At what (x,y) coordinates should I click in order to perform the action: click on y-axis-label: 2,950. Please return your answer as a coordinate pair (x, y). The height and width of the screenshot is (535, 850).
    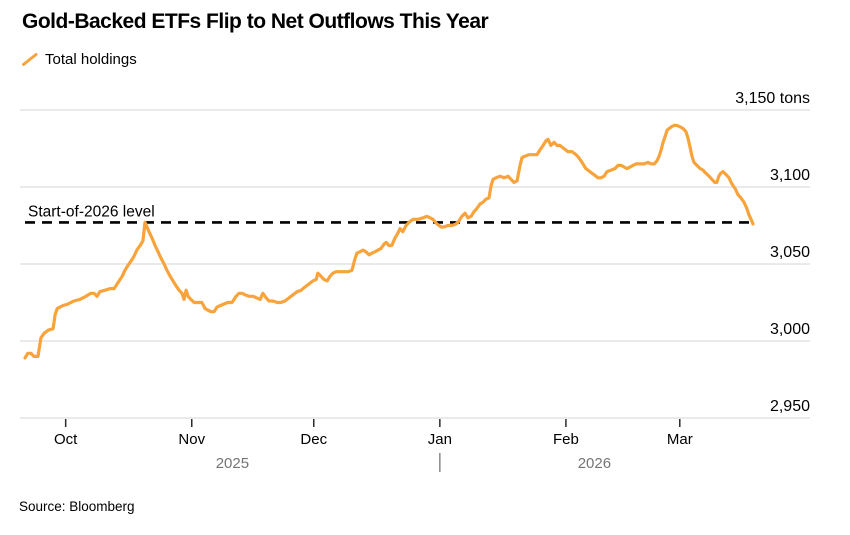
    Looking at the image, I should click on (790, 406).